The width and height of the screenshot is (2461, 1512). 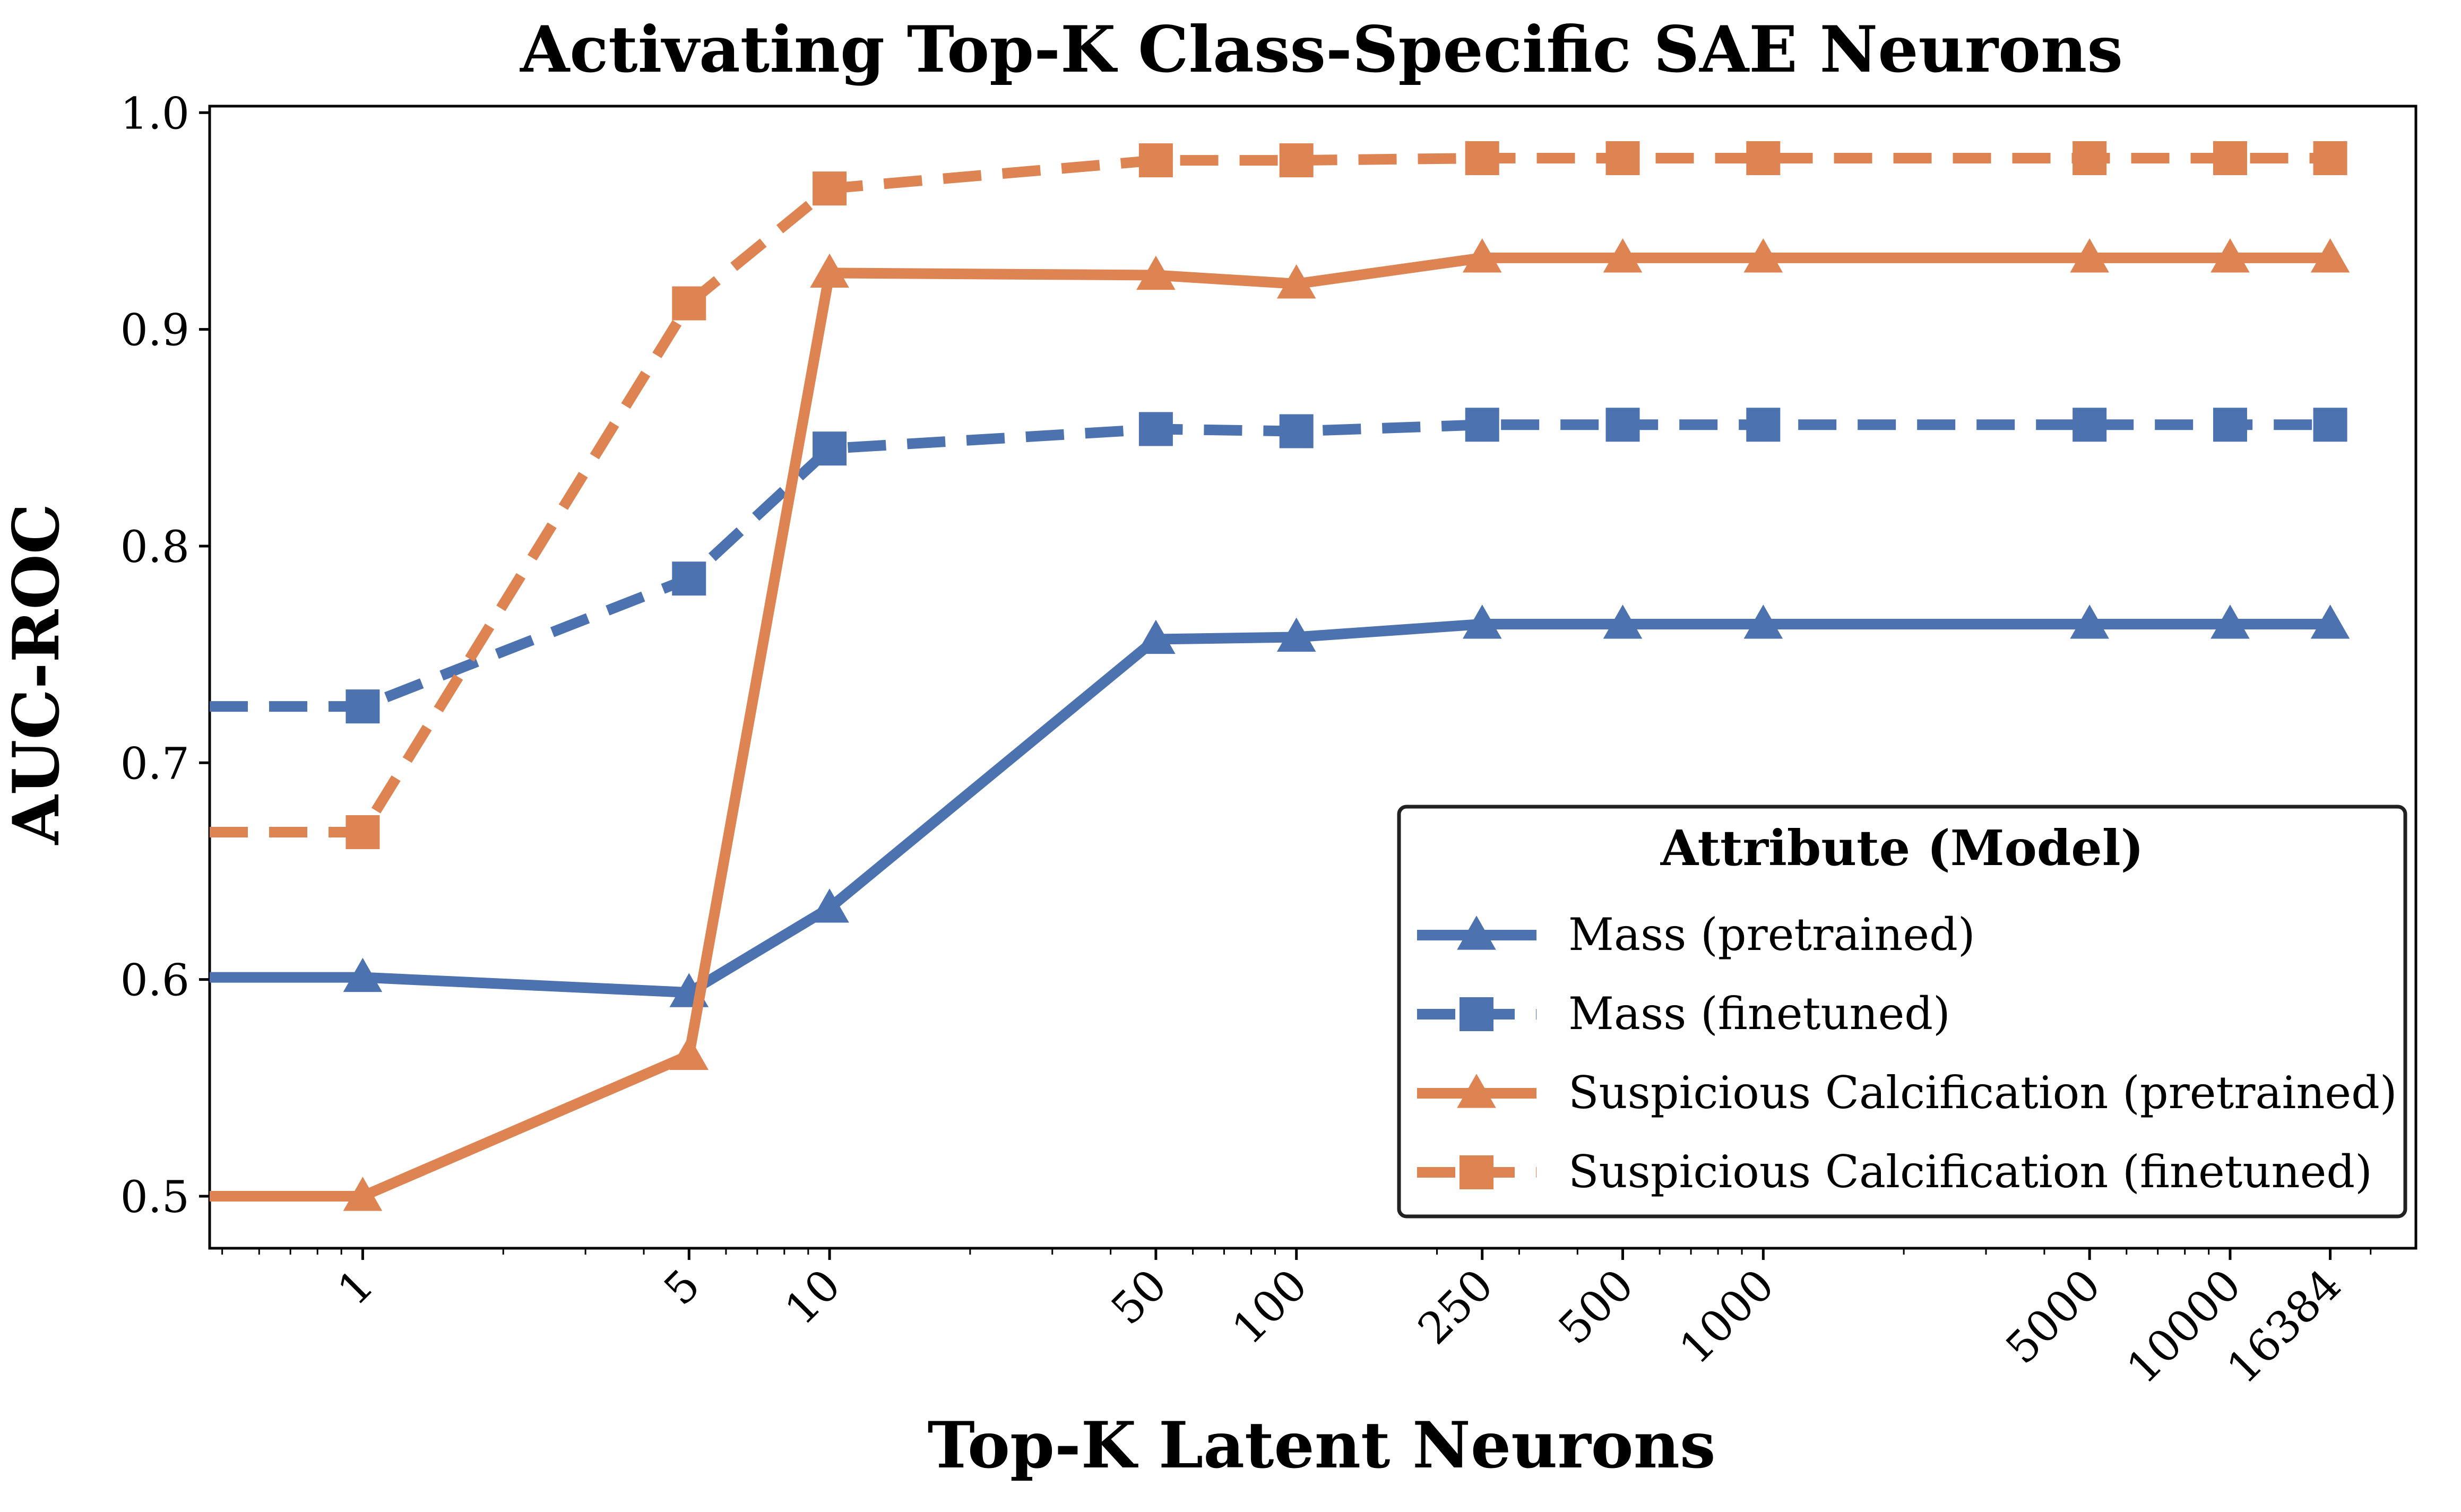 I want to click on x-tick-label: 5, so click(x=682, y=1287).